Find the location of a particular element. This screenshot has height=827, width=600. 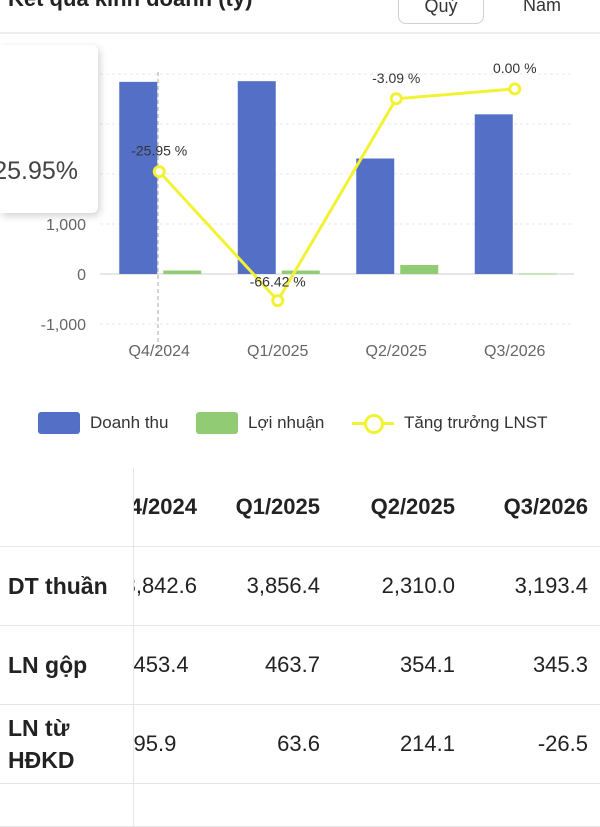

legend-item-revenue: Doanh thu is located at coordinates (103, 423).